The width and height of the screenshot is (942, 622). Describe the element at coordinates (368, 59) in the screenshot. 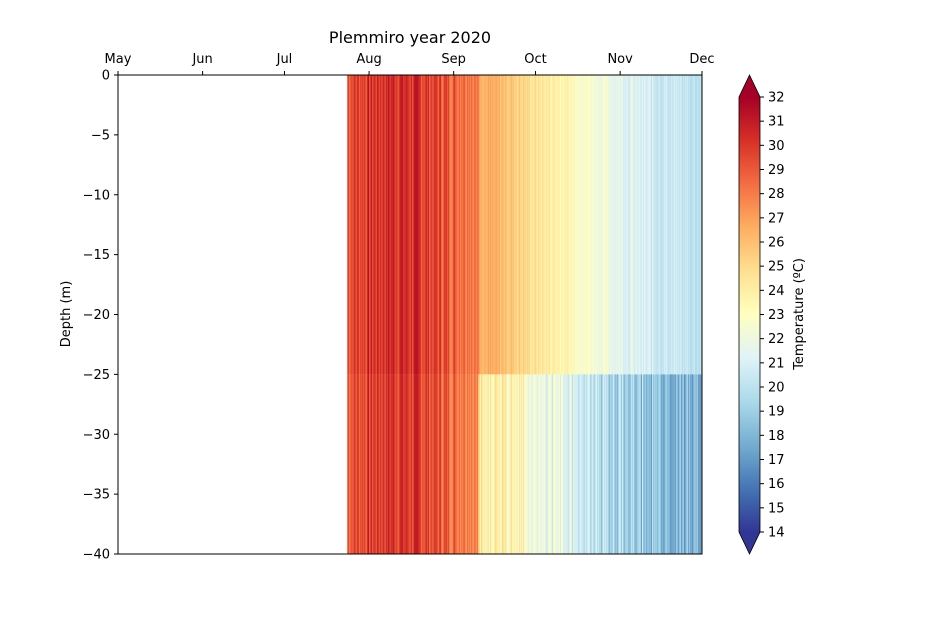

I see `x-tick-label: Aug` at that location.